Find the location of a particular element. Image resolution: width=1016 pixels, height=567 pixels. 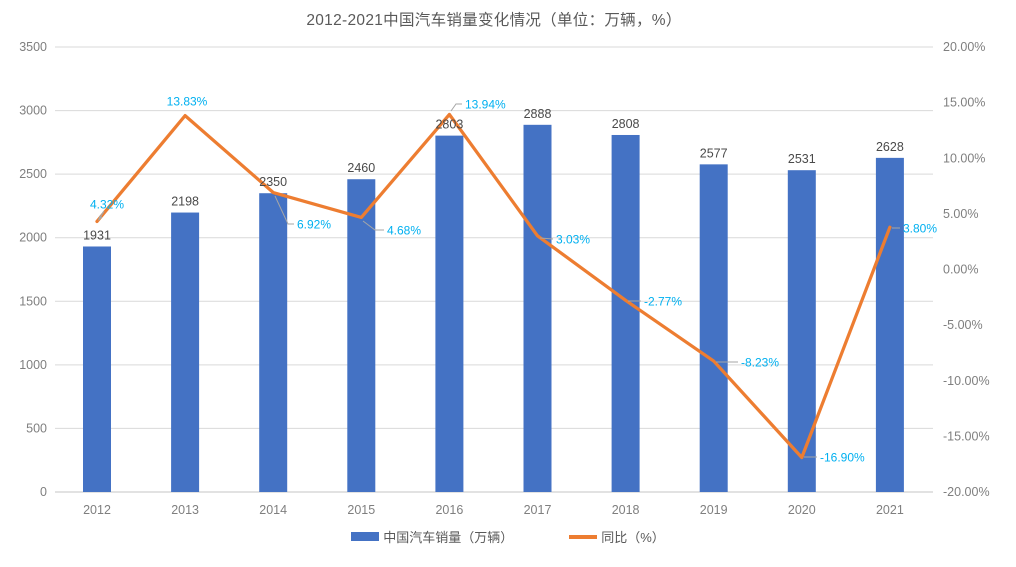

bar-value-label: 2628 is located at coordinates (890, 147).